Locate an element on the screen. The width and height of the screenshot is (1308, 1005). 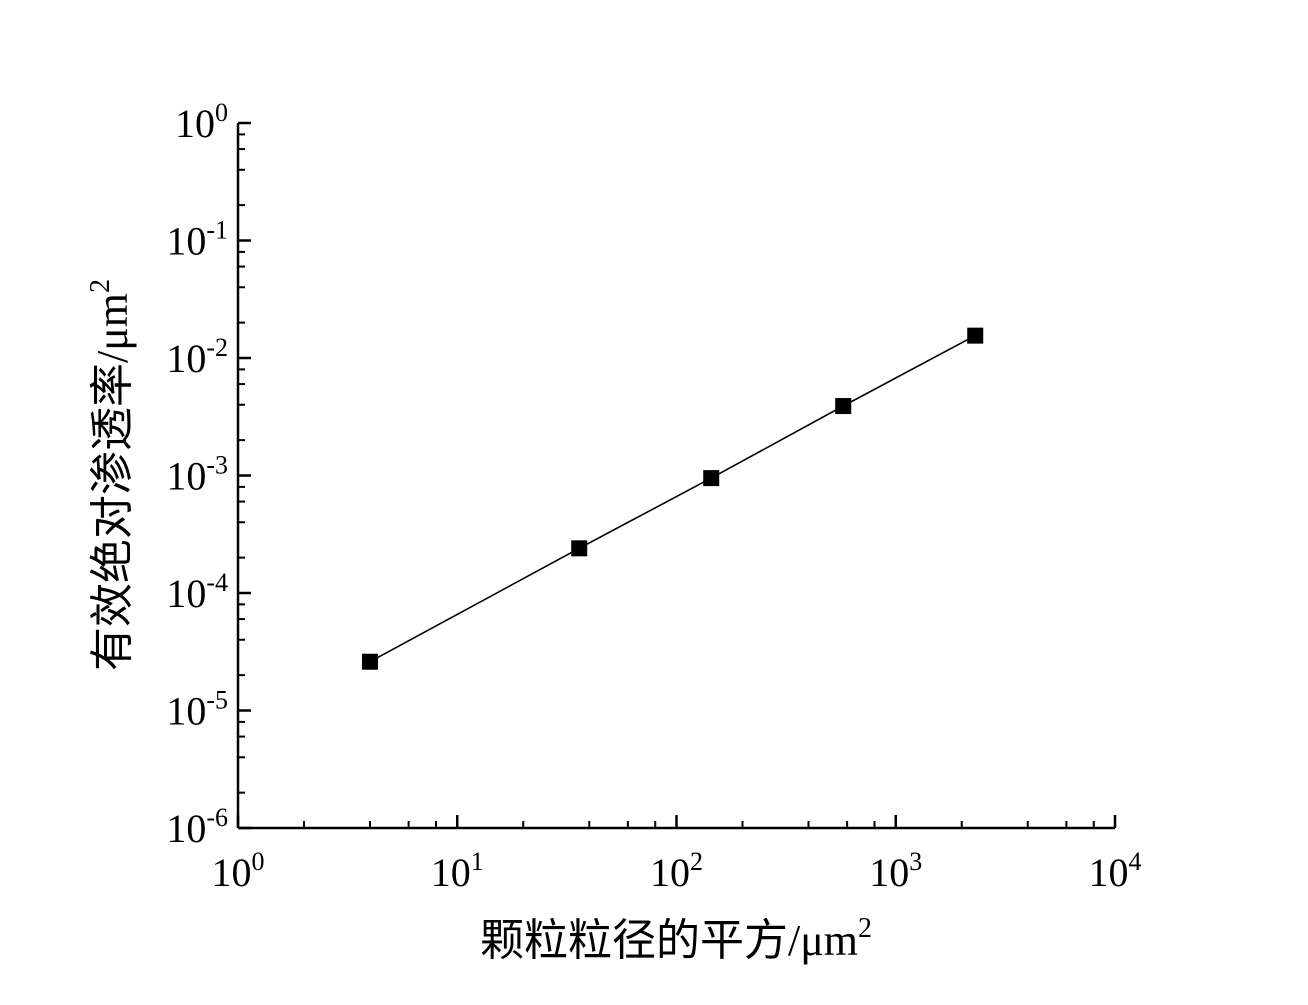
y-axis-title-text: 有效绝对渗透率/μm is located at coordinates (112, 482).